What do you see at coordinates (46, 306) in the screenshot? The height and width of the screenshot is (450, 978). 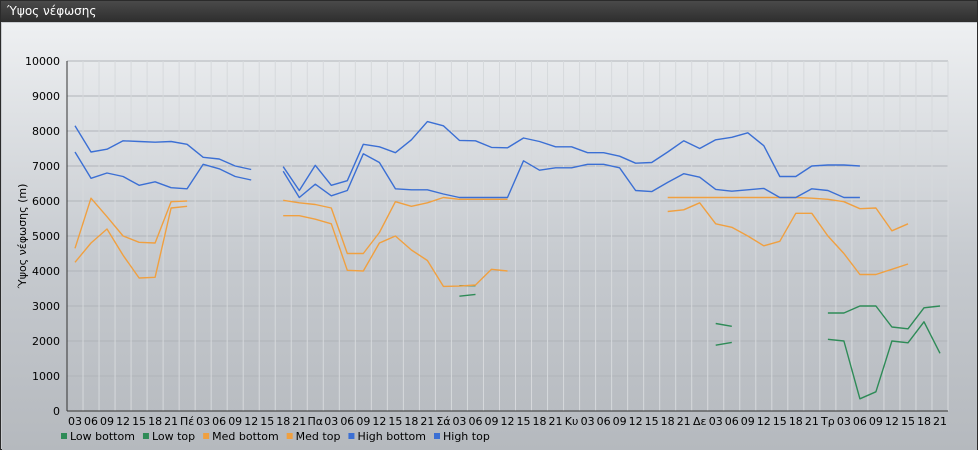 I see `y-tick-label: 3000` at bounding box center [46, 306].